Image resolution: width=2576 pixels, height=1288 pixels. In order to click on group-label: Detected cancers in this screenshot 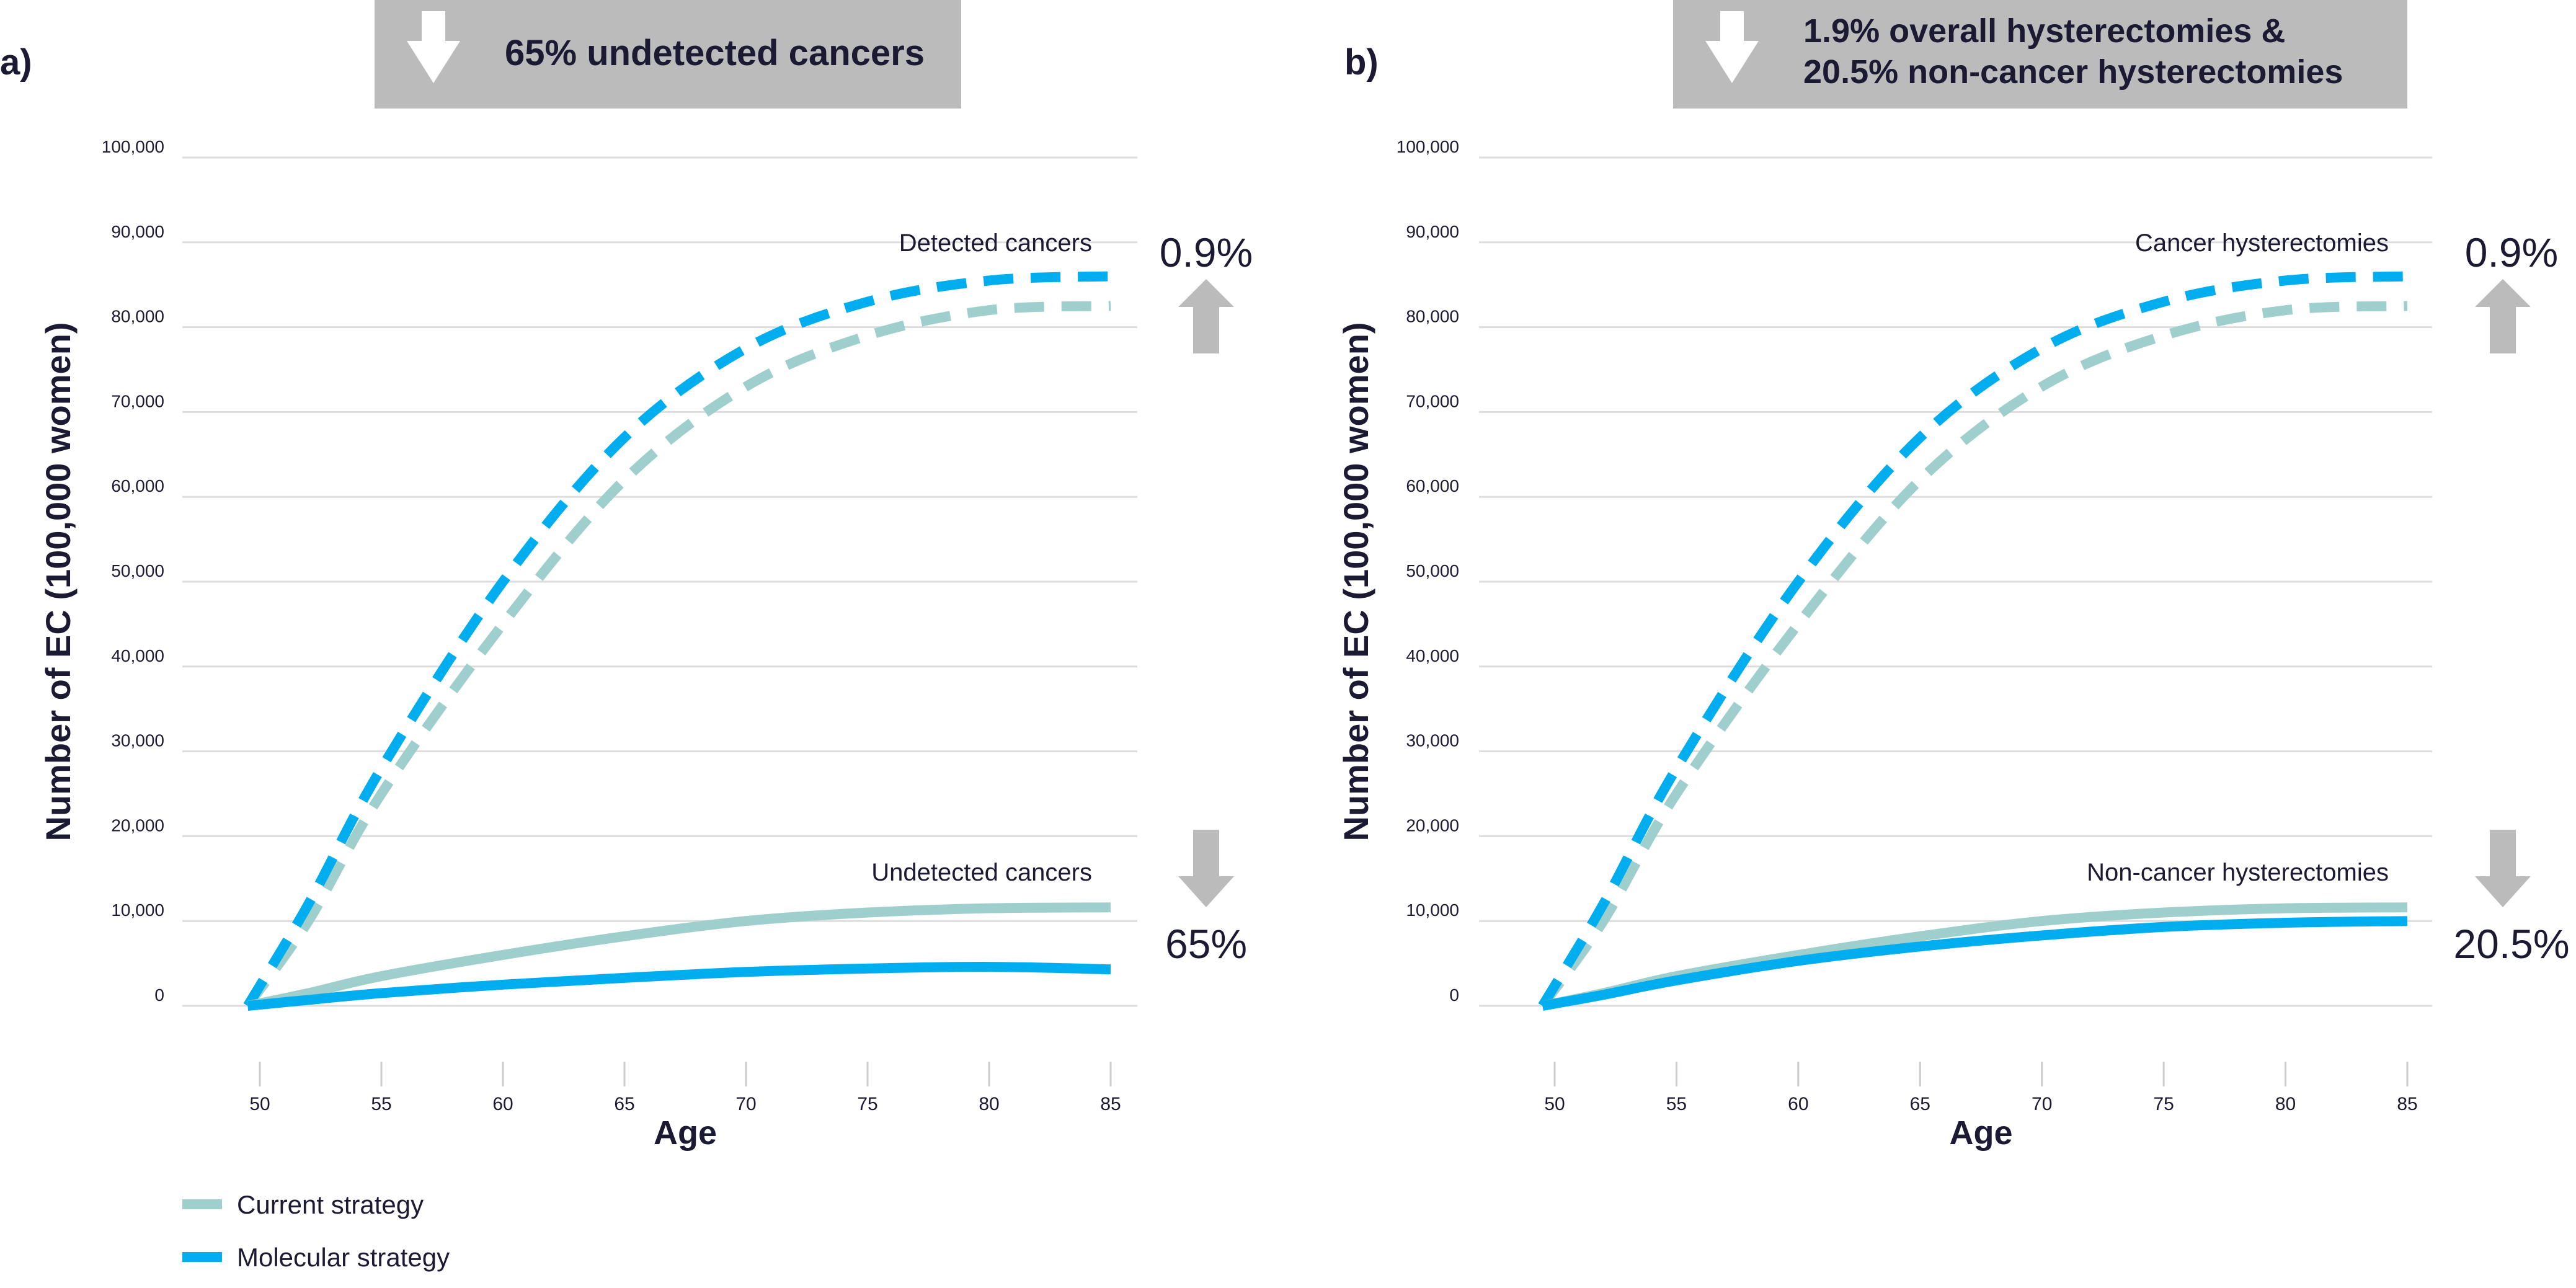, I will do `click(995, 243)`.